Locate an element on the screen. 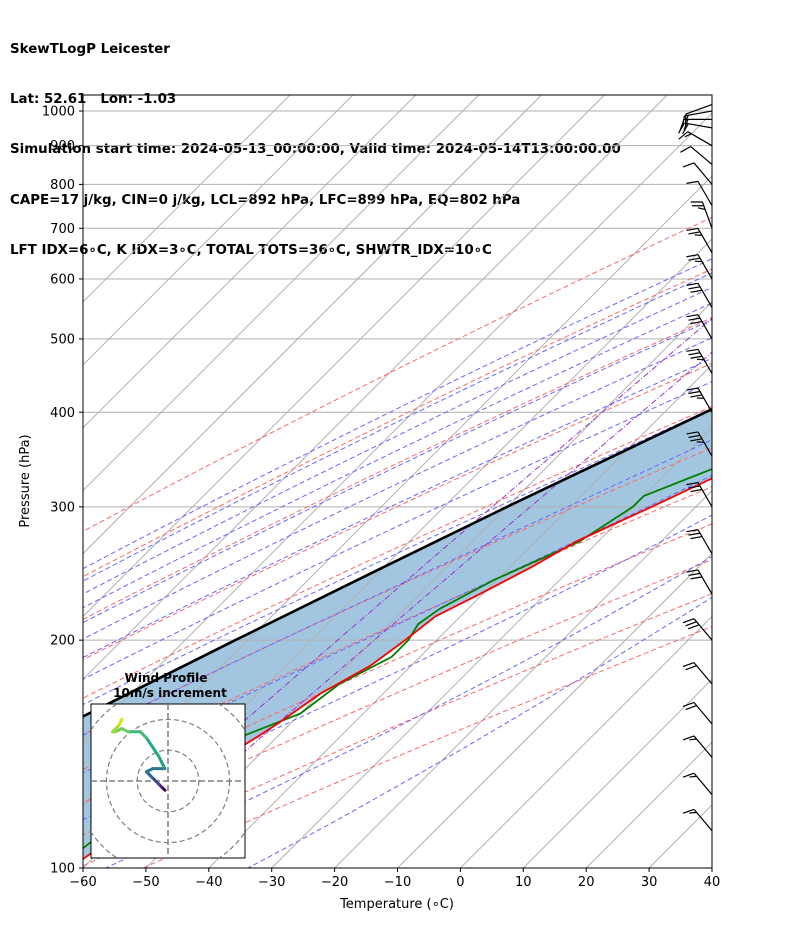 This screenshot has width=794, height=937. y-tick-label: 800 is located at coordinates (62, 185).